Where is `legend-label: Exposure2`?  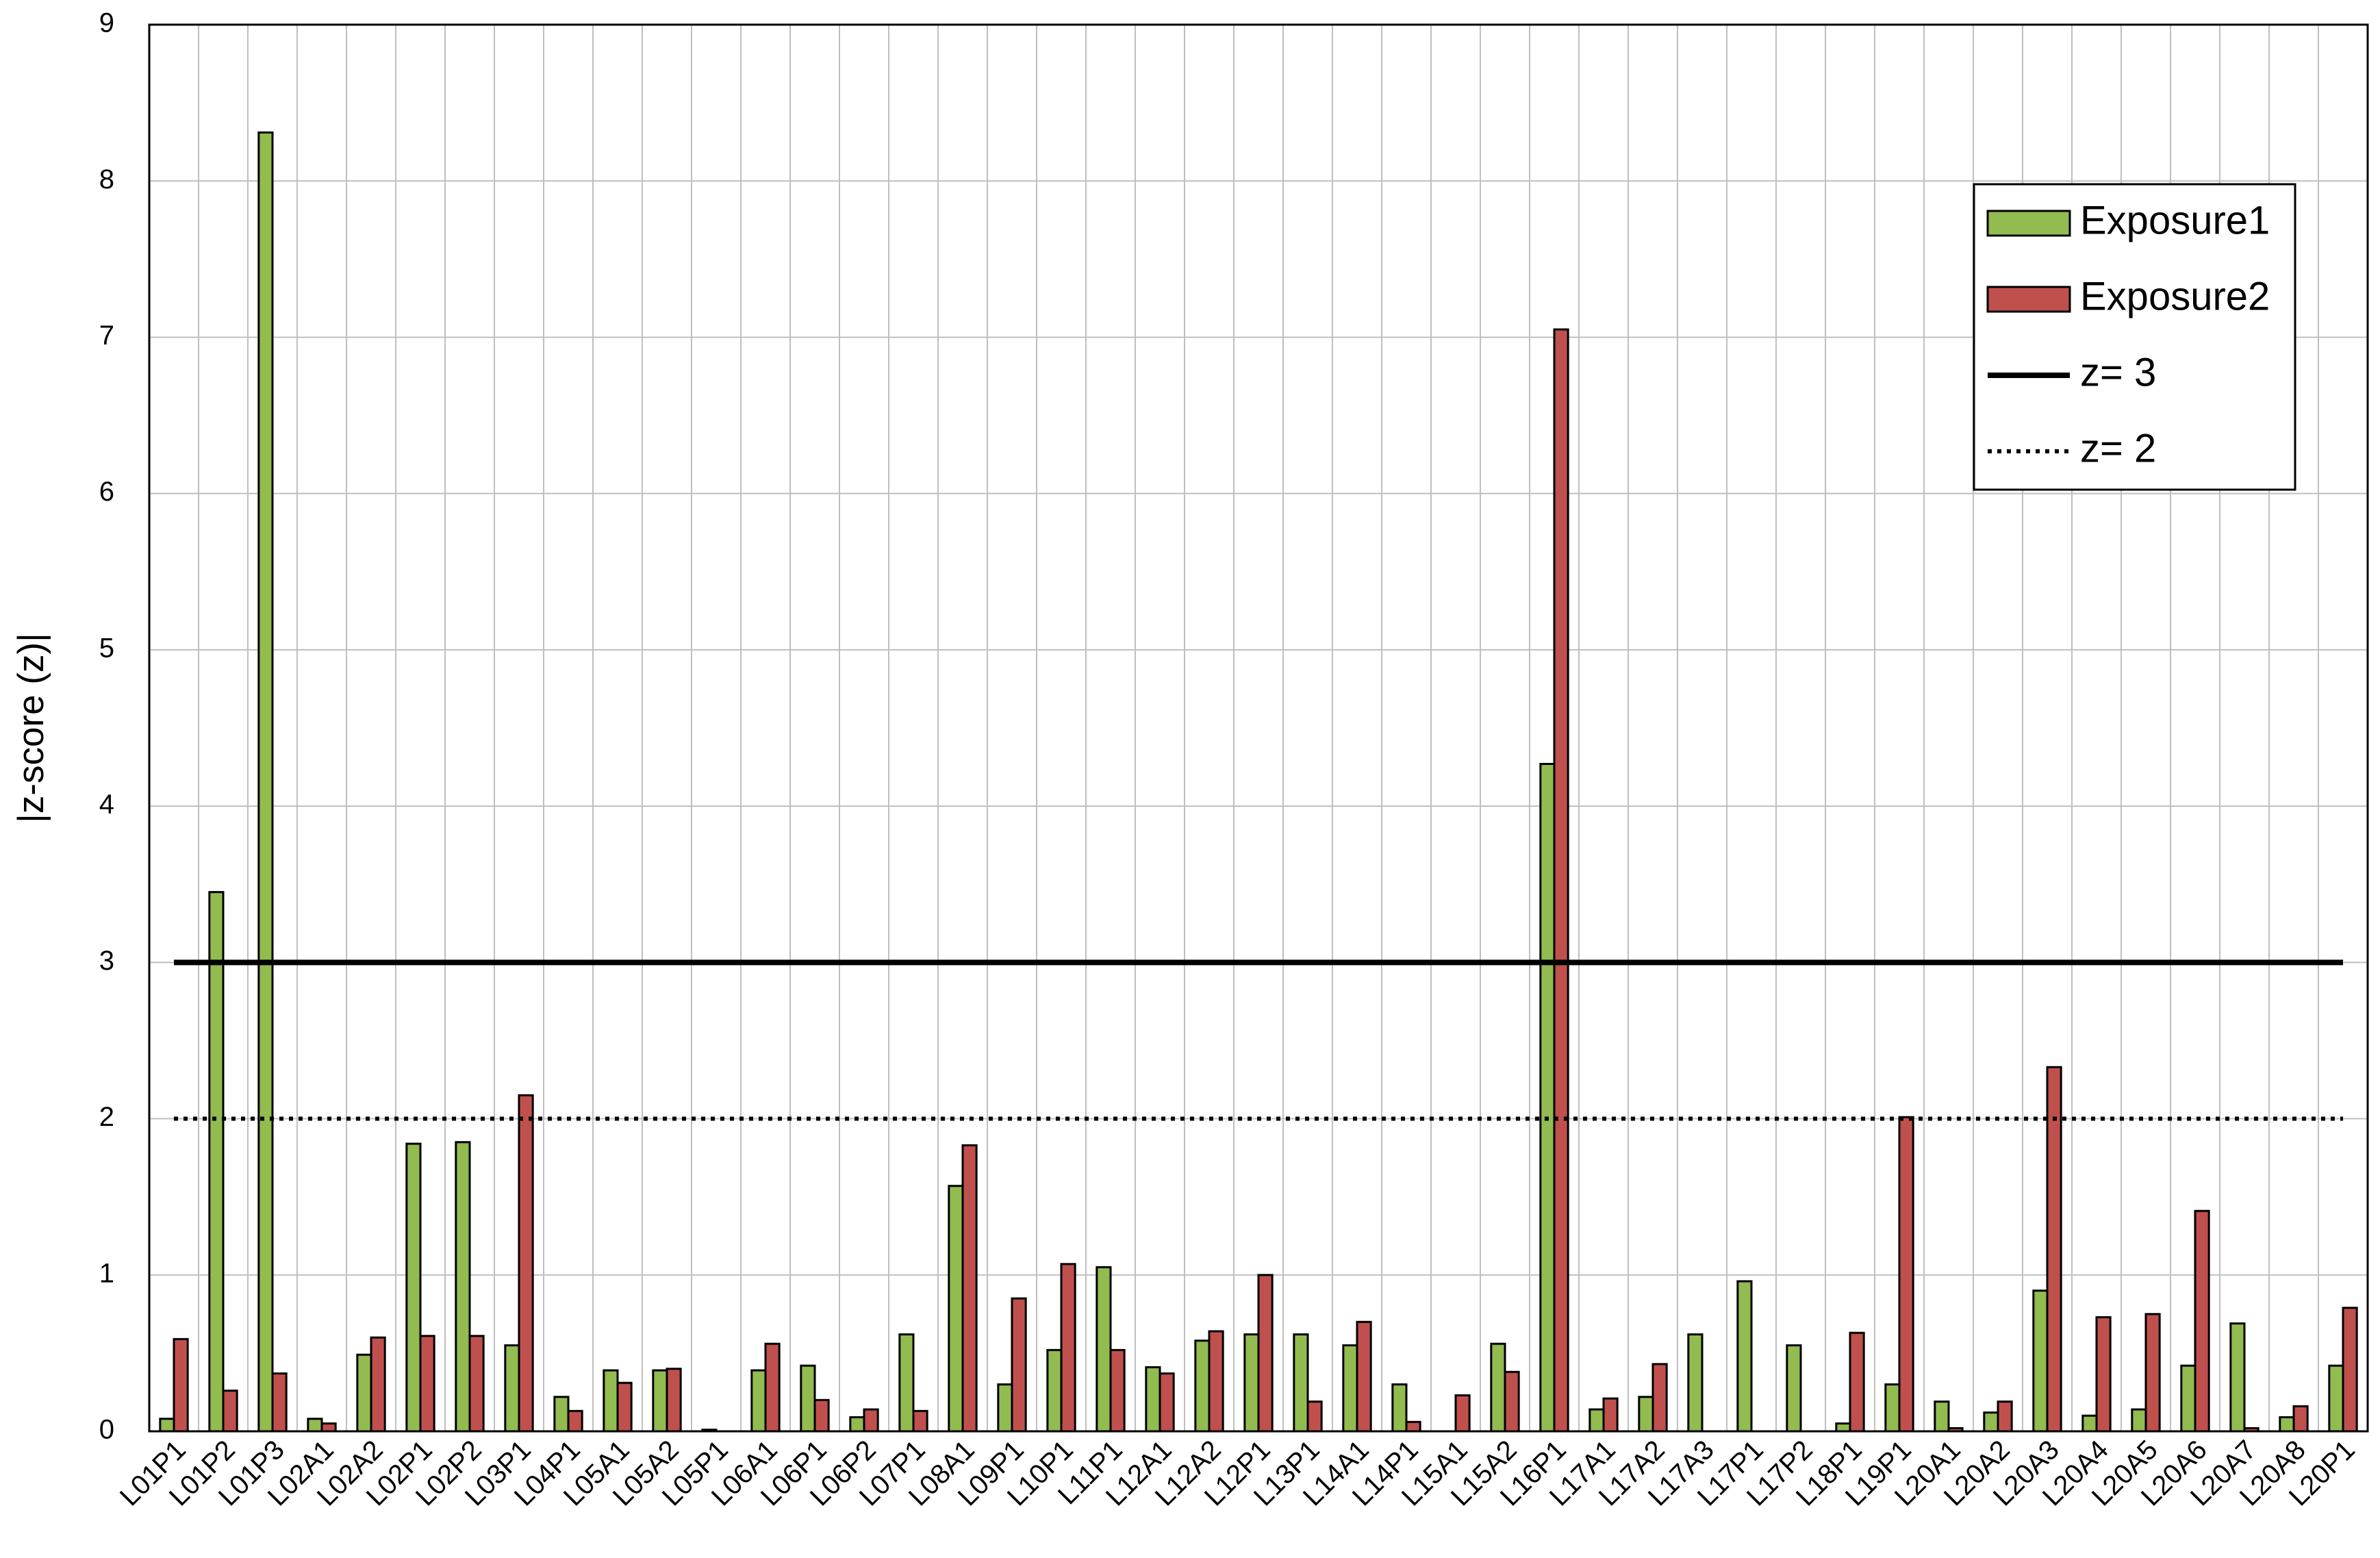
legend-label: Exposure2 is located at coordinates (2175, 296).